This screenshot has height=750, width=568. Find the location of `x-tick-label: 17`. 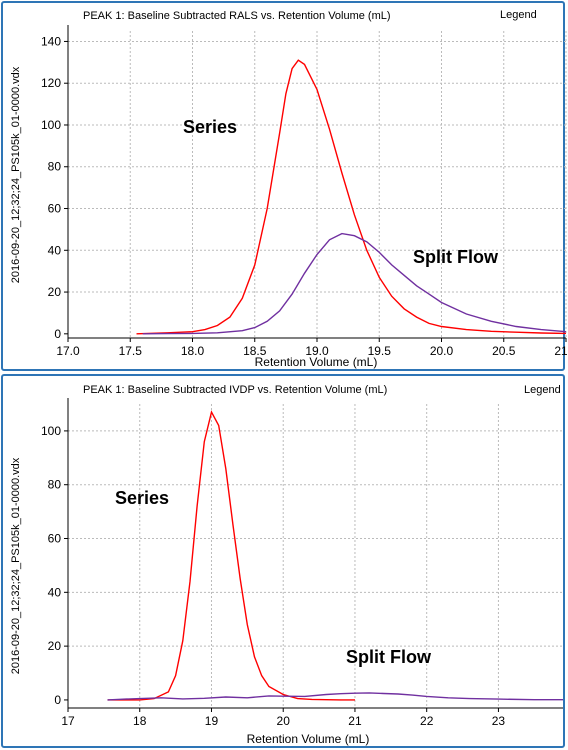

x-tick-label: 17 is located at coordinates (68, 721).